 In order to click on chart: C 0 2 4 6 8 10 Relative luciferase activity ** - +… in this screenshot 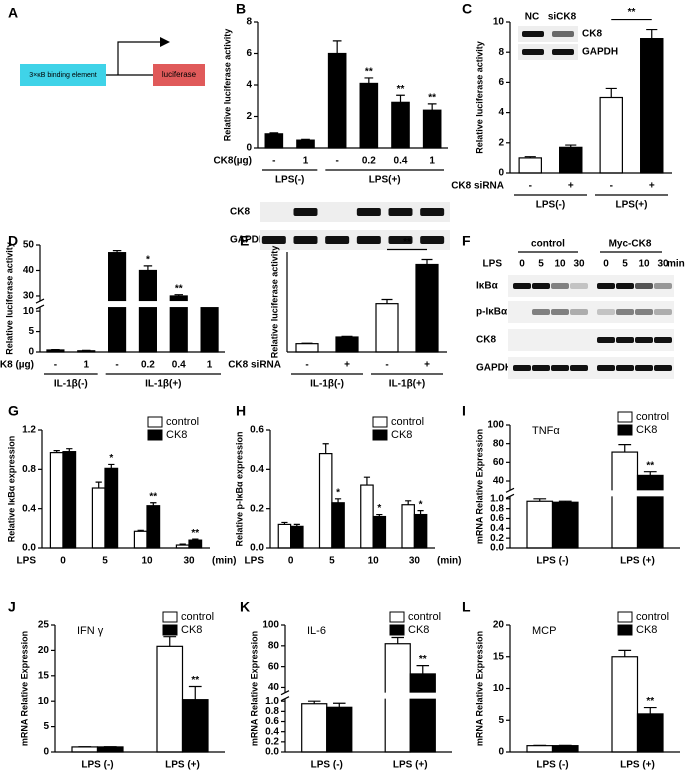, I will do `click(561, 106)`.